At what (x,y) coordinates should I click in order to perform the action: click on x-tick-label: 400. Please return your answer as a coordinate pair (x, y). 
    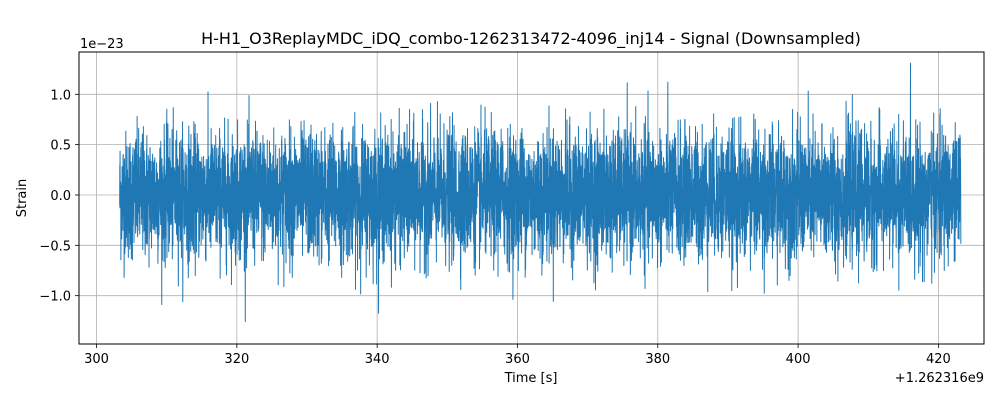
    Looking at the image, I should click on (798, 359).